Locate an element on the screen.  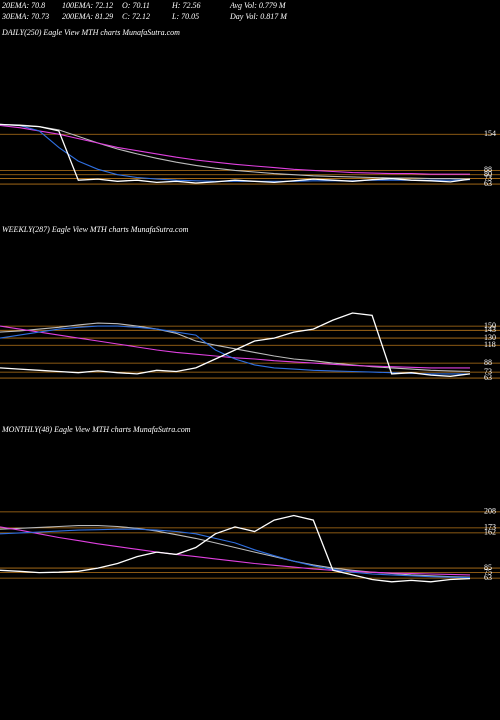
y-tick-label: 162 is located at coordinates (490, 532).